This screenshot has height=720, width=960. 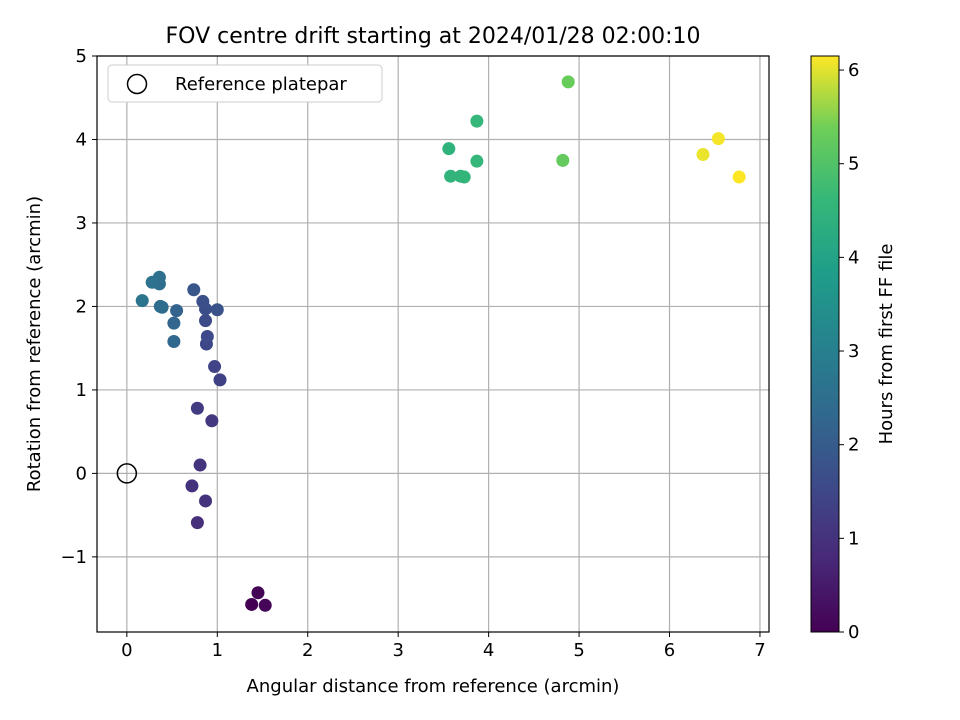 I want to click on colorbar-tick-label: 1, so click(x=853, y=538).